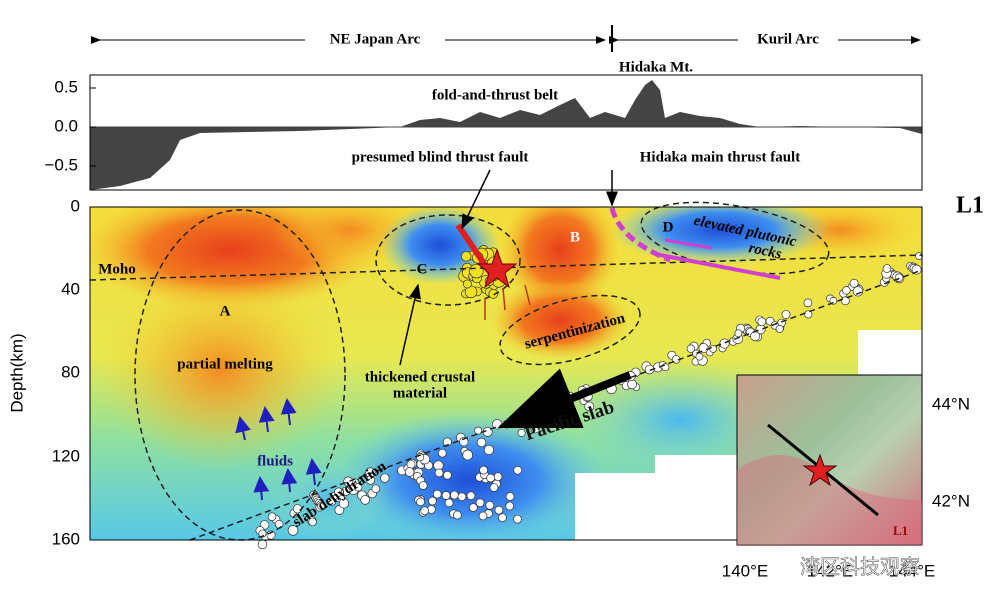 This screenshot has height=611, width=1000. What do you see at coordinates (70, 288) in the screenshot?
I see `y-tick-label: 40` at bounding box center [70, 288].